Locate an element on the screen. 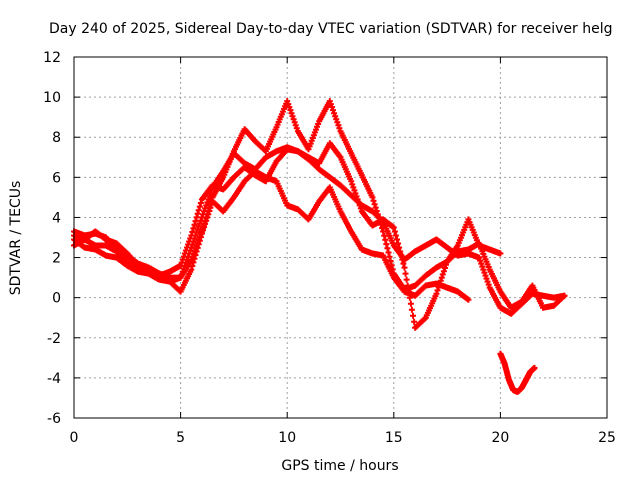 This screenshot has width=640, height=480. series-markers is located at coordinates (517, 372).